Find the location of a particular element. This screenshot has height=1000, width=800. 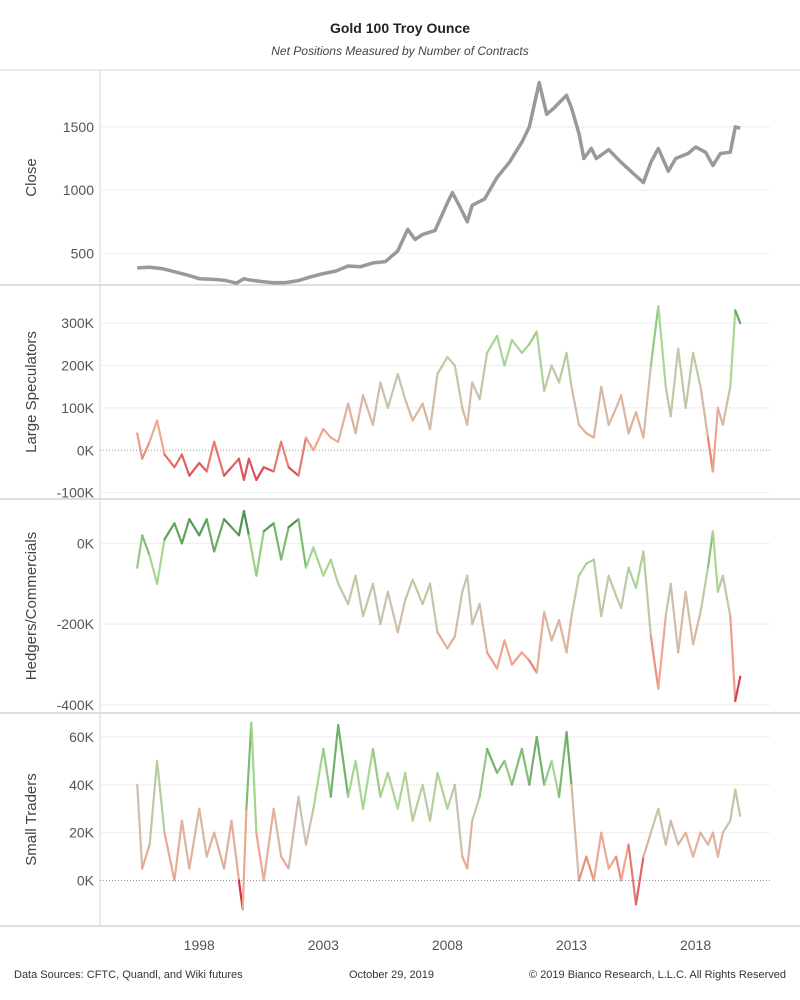

close-y-tick-label: 1000 is located at coordinates (78, 190).